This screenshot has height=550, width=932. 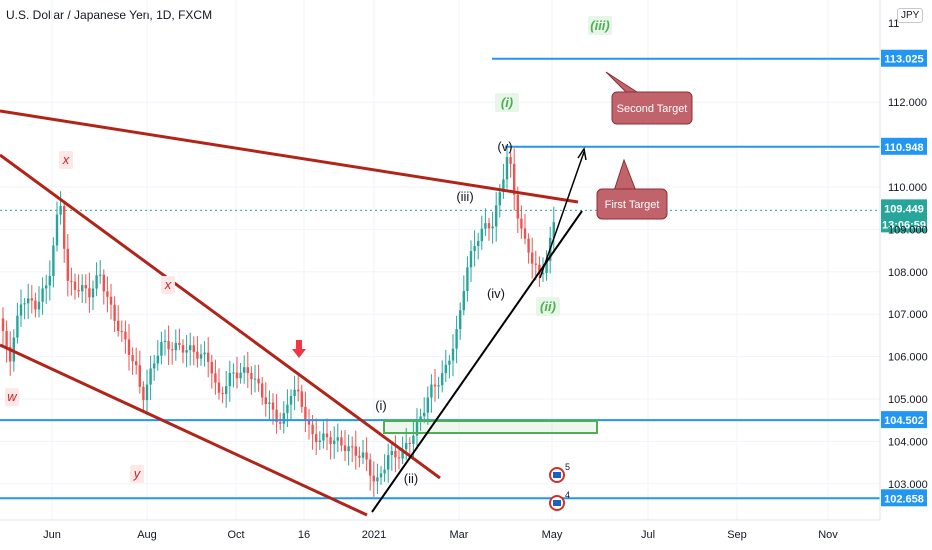 I want to click on y-tick-label: 106.000, so click(x=908, y=358).